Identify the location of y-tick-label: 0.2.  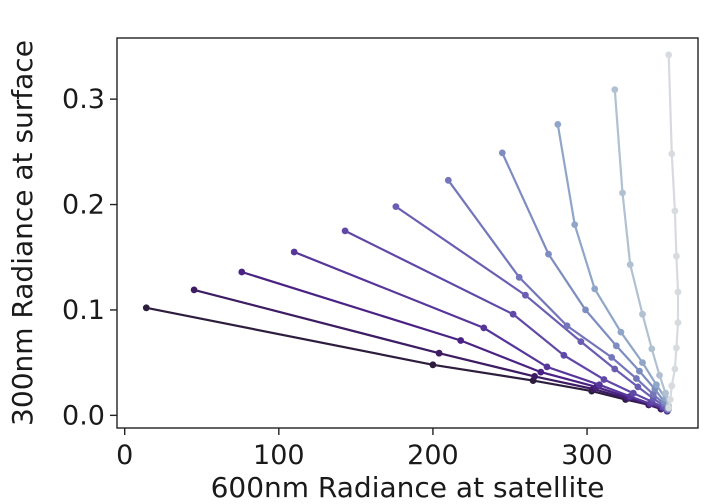
(83, 205).